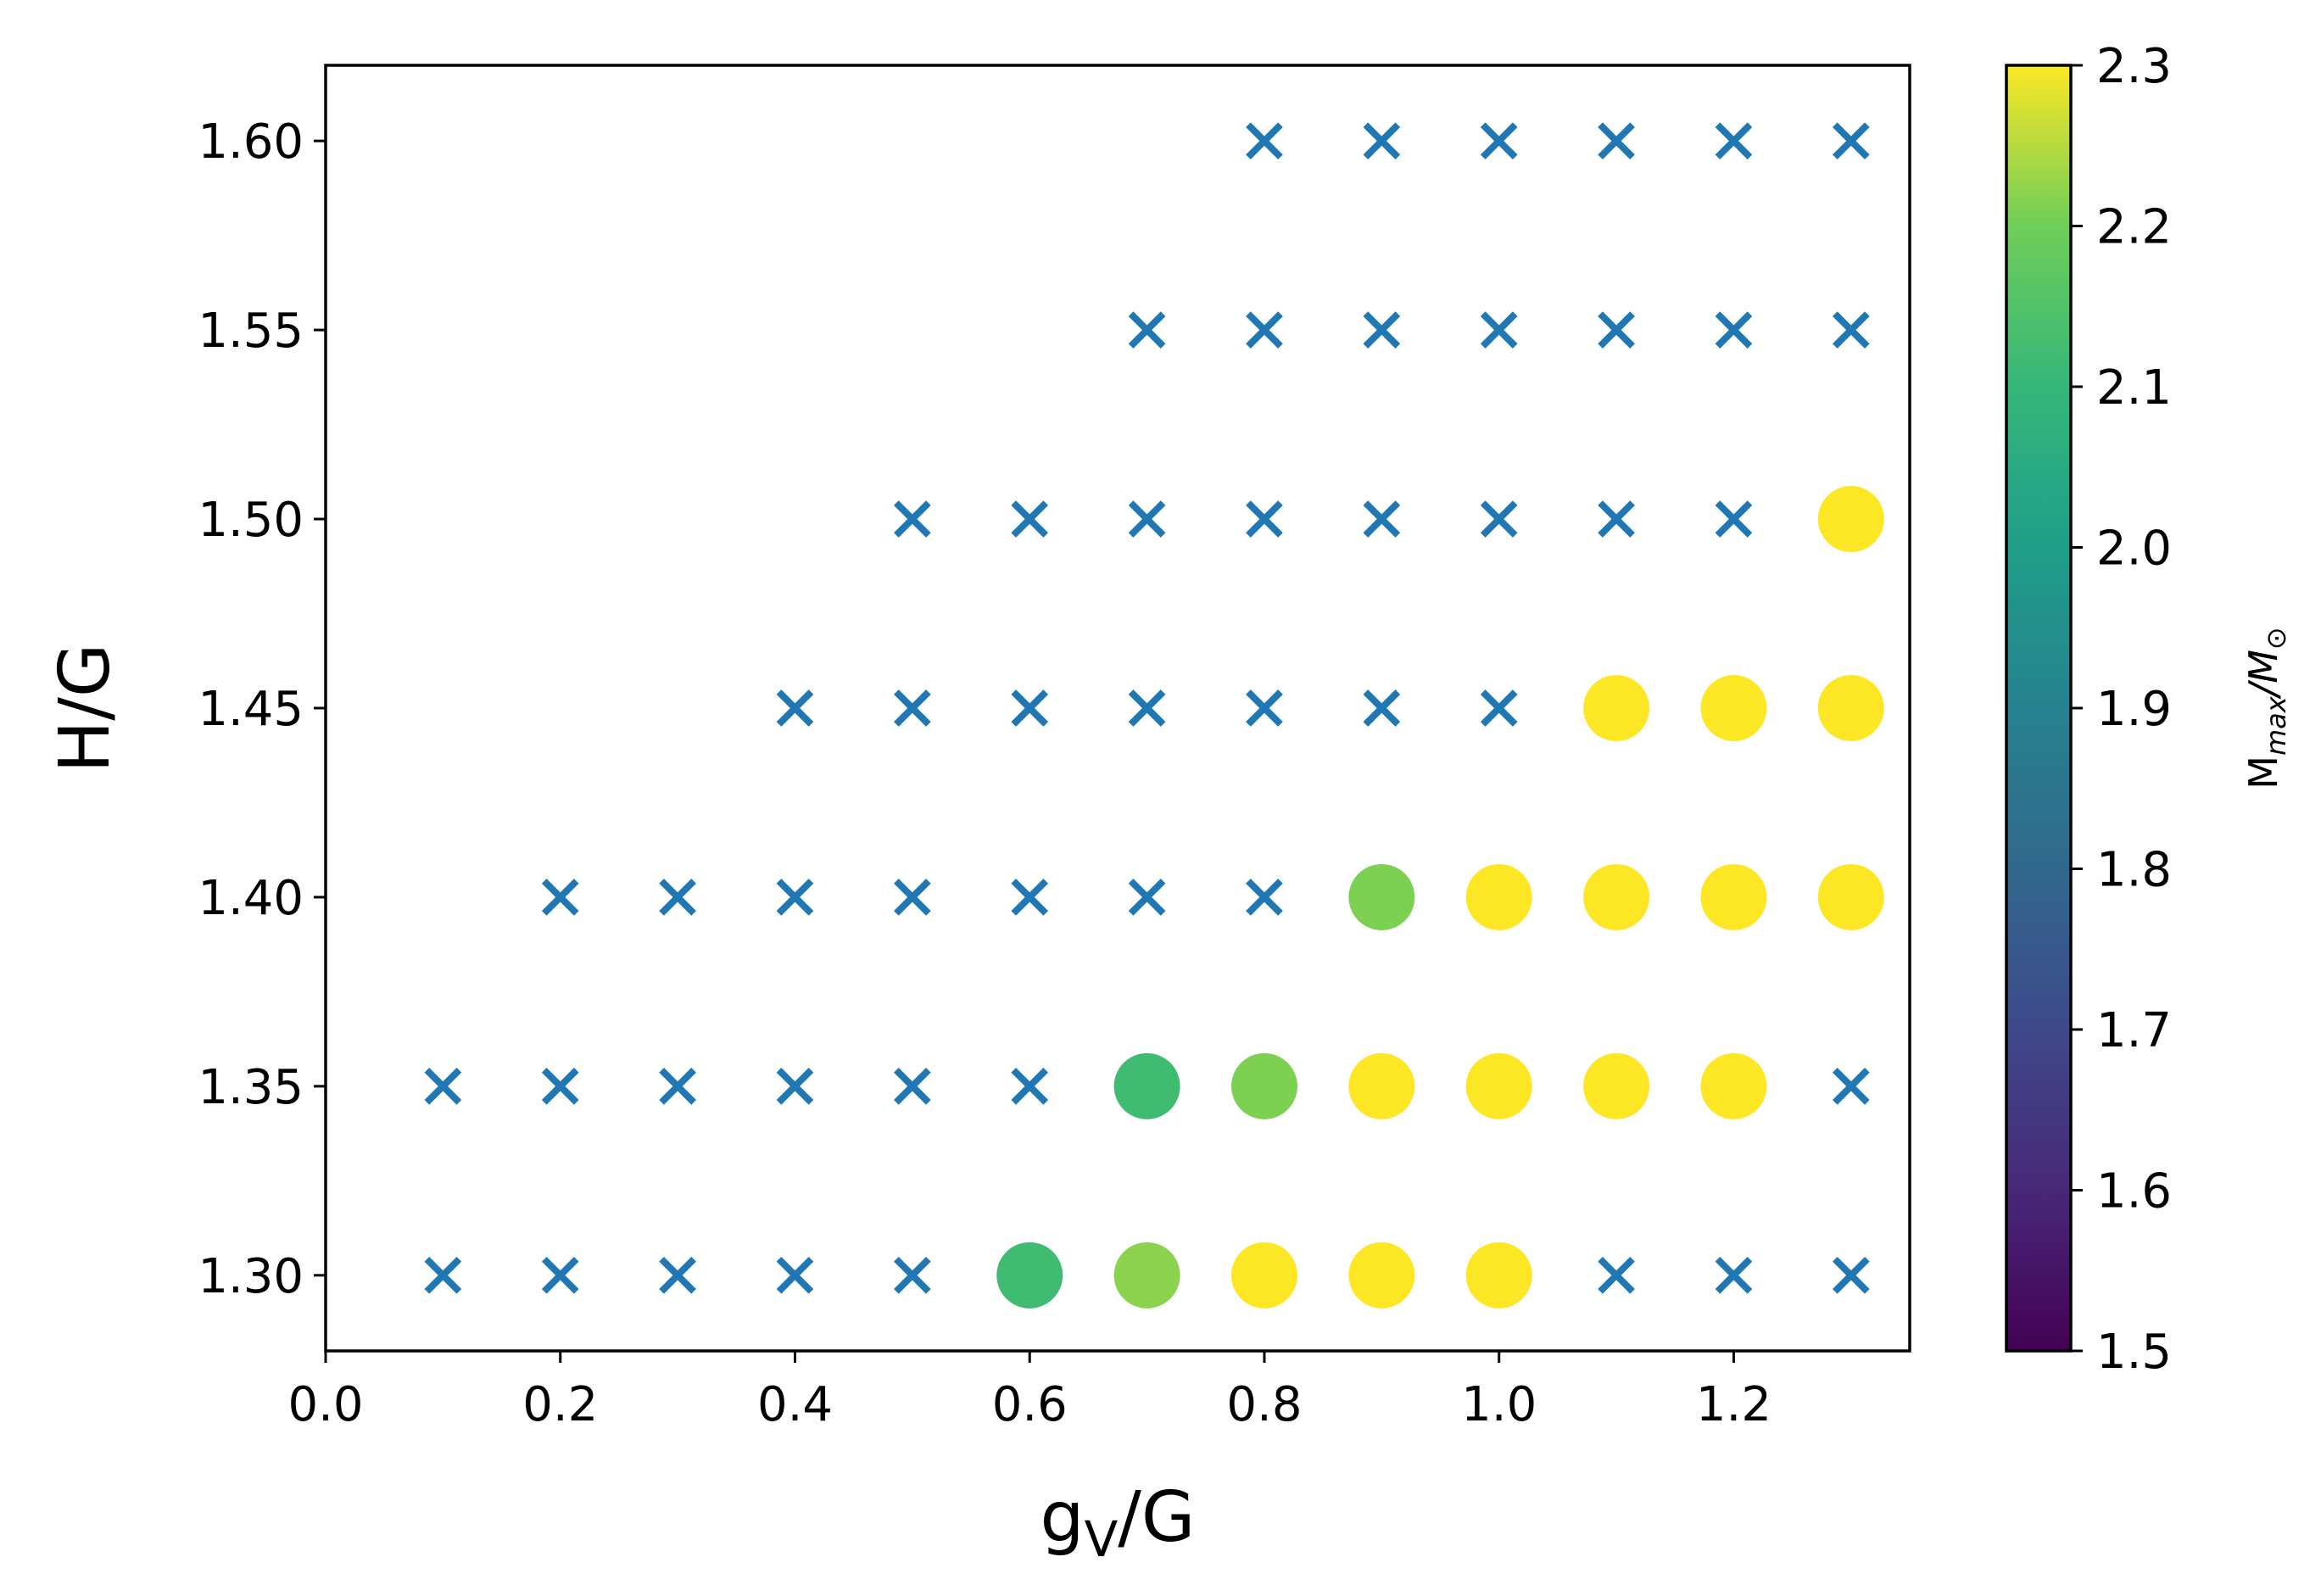  Describe the element at coordinates (325, 1404) in the screenshot. I see `x-tick-label: 0.0` at that location.